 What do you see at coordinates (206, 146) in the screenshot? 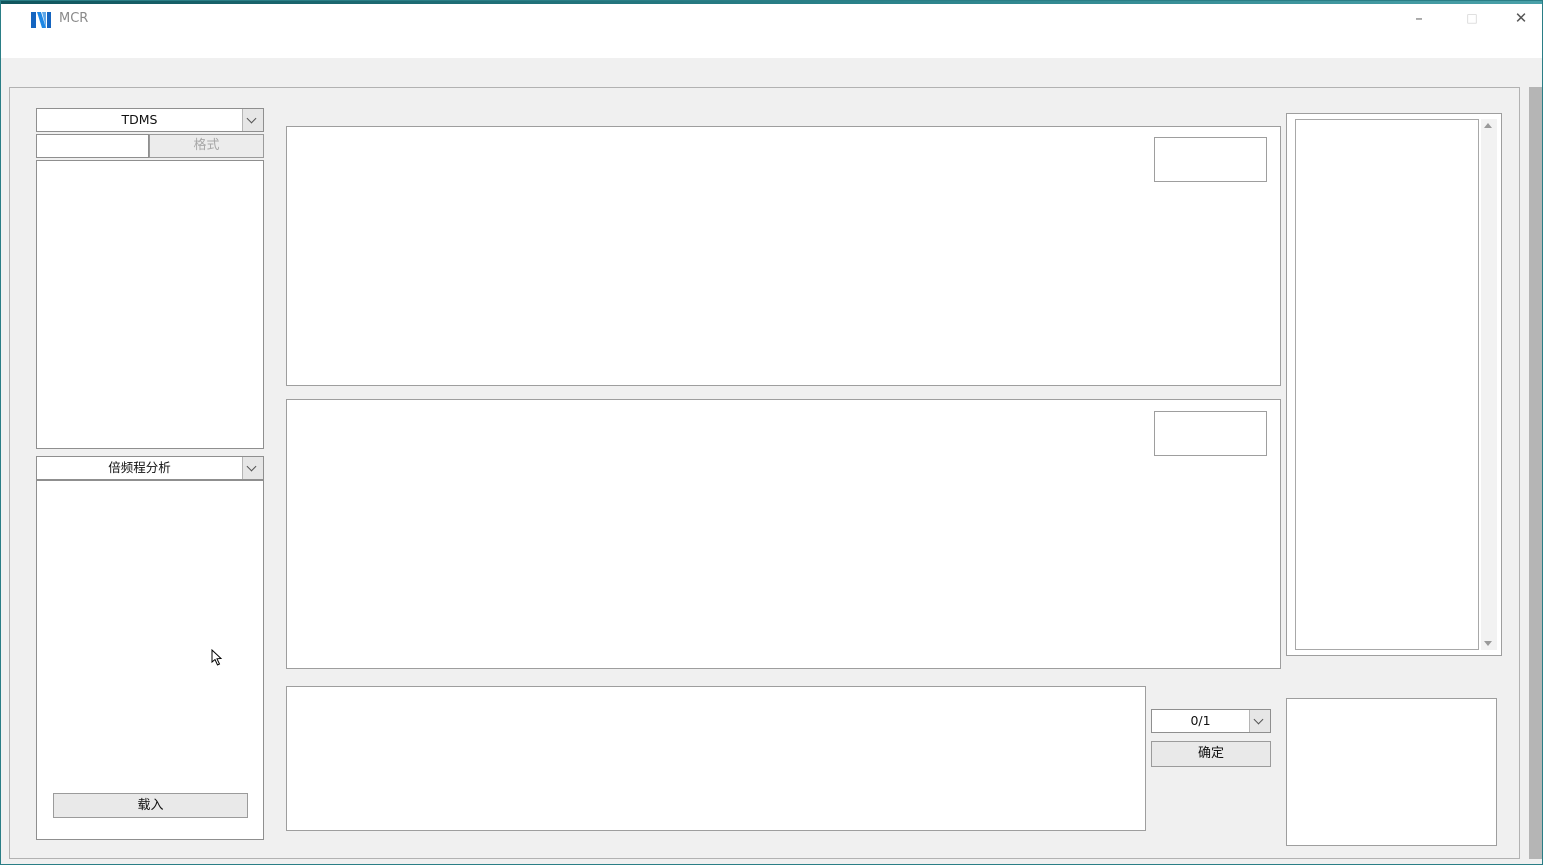
I see `format-button: 格式` at bounding box center [206, 146].